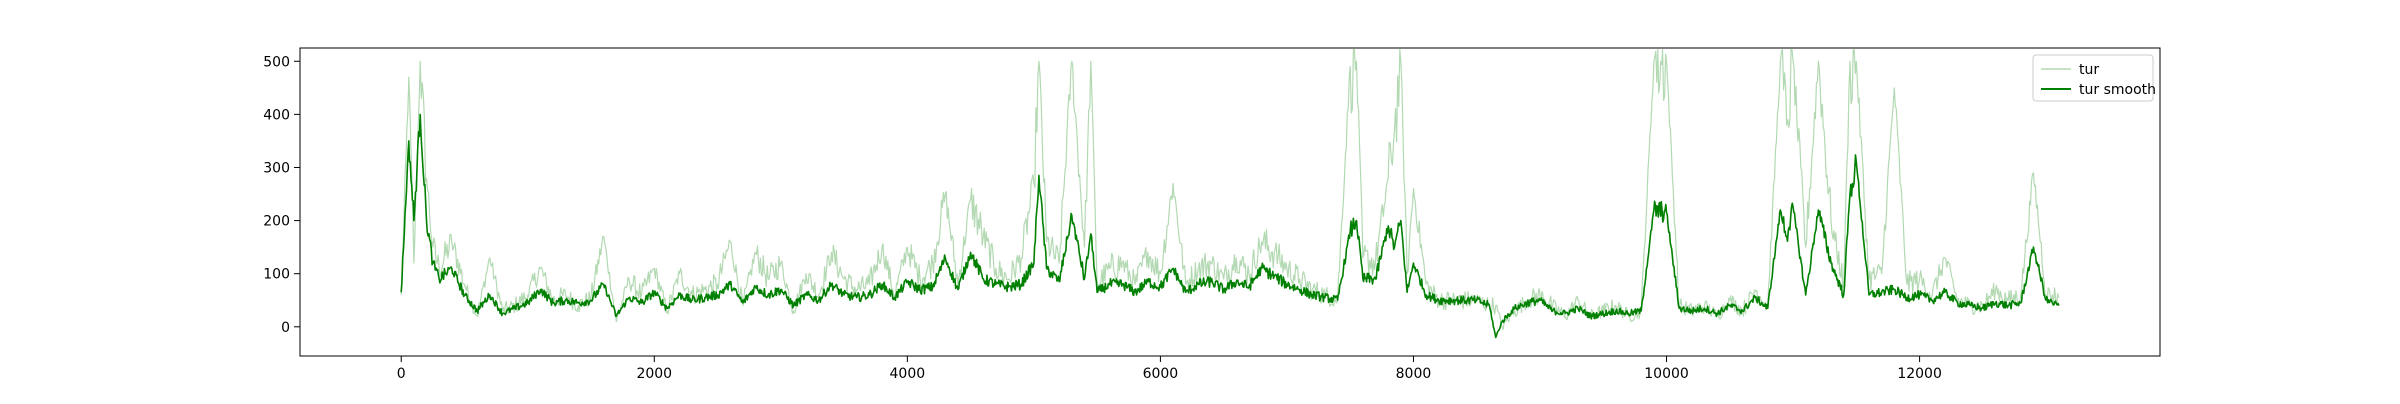 Image resolution: width=2400 pixels, height=404 pixels. I want to click on x-tick-label: 0, so click(401, 374).